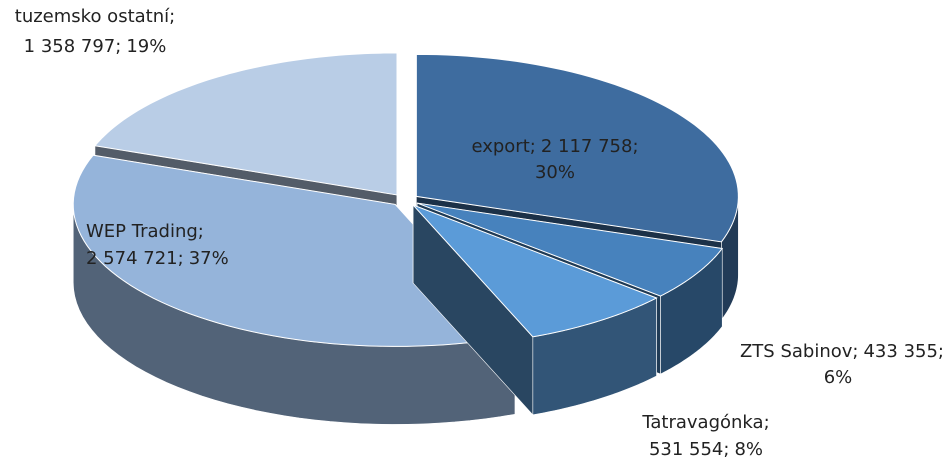  I want to click on data-label: WEP Trading;, so click(145, 231).